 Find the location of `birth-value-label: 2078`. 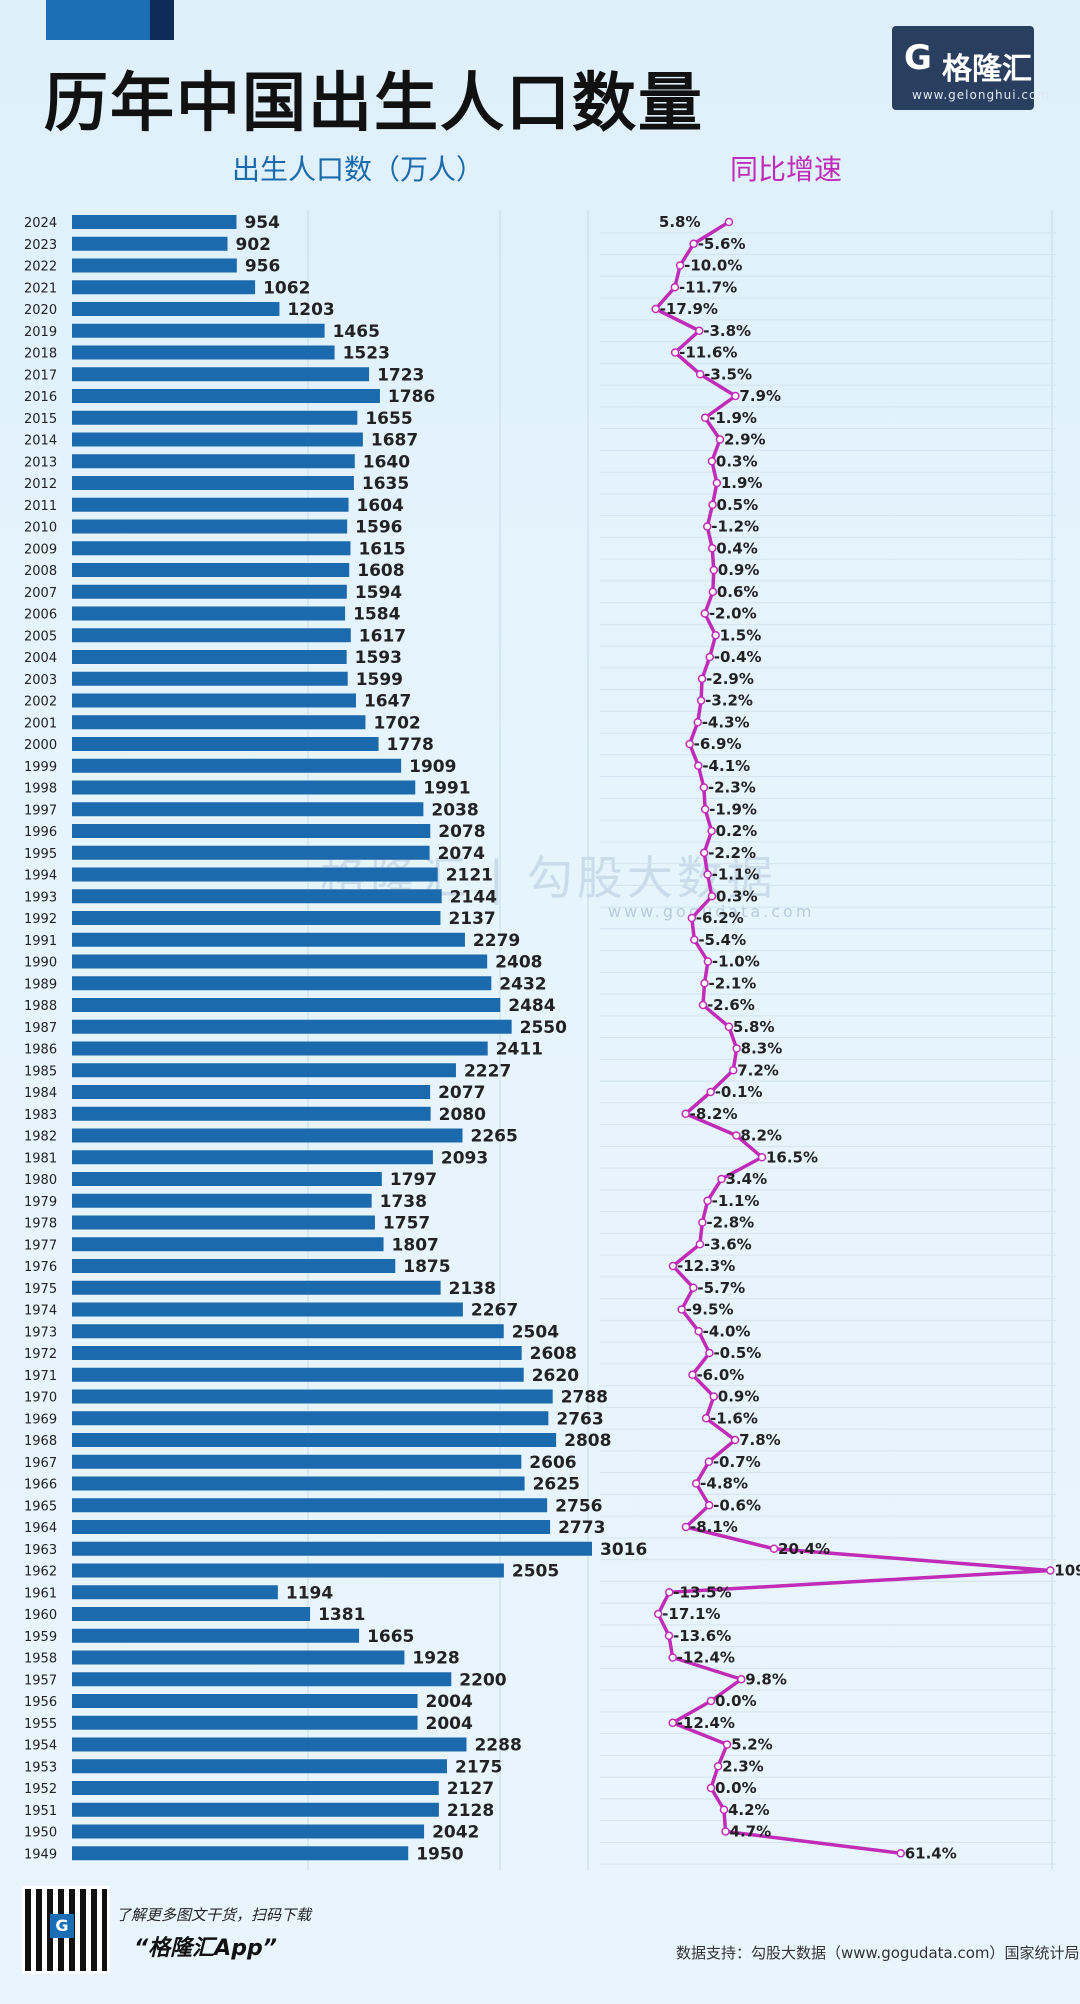

birth-value-label: 2078 is located at coordinates (461, 832).